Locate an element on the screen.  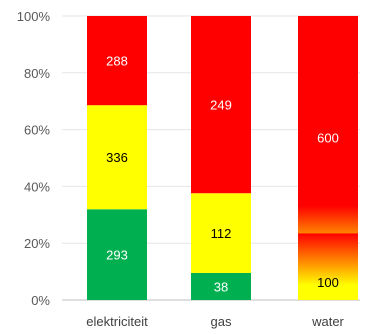
x-axis: elektriciteit gas water is located at coordinates (215, 321).